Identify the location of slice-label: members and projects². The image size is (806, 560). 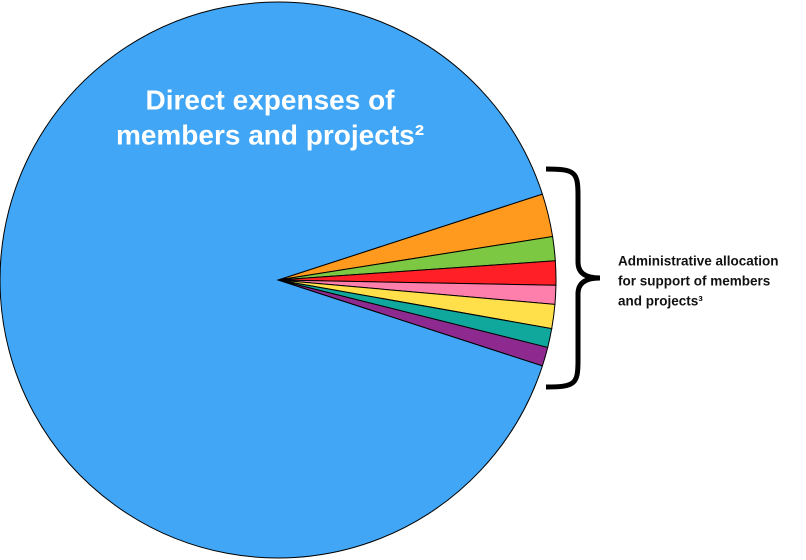
(270, 134).